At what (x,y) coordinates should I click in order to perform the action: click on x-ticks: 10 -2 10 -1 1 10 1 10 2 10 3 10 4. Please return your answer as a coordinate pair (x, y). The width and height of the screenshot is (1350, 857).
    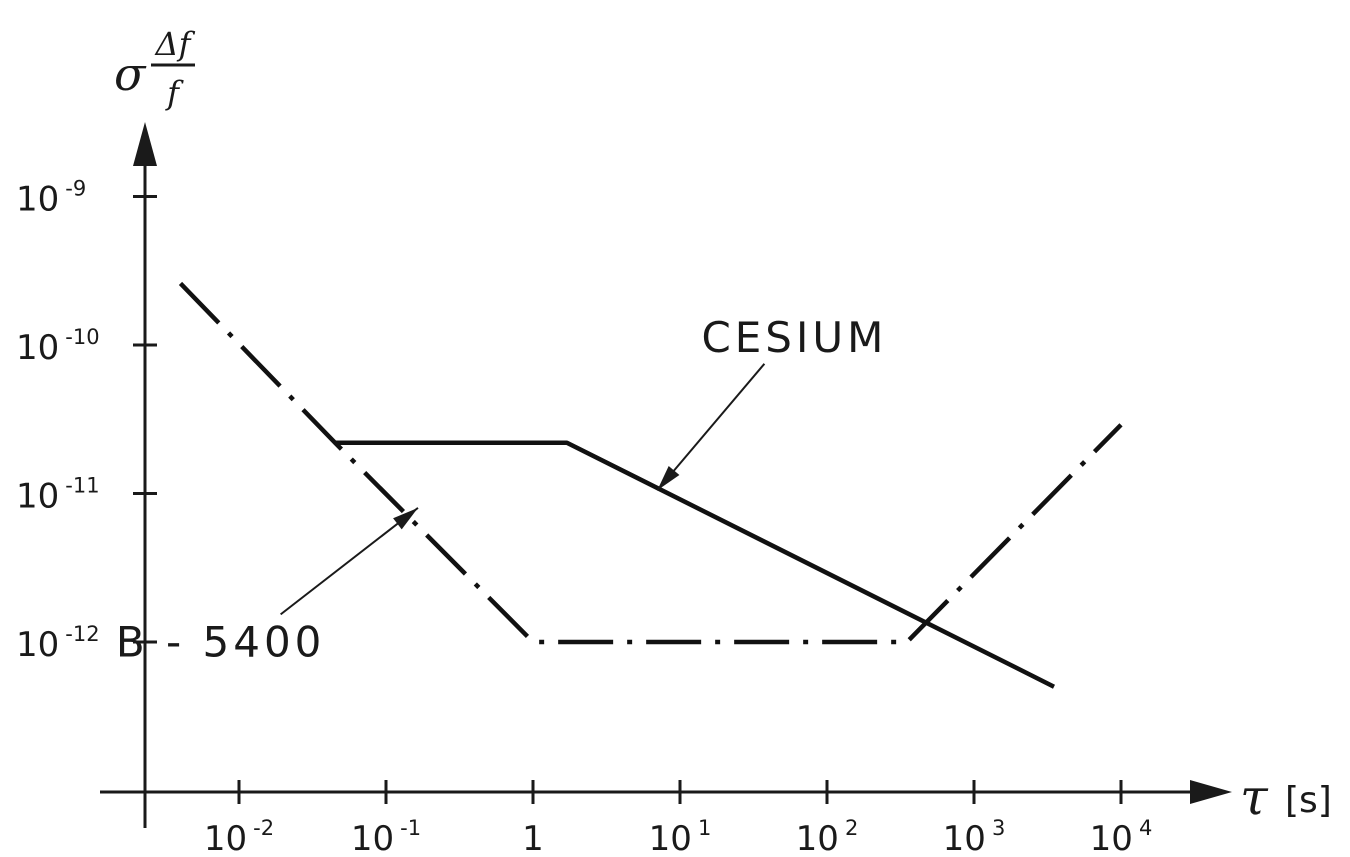
    Looking at the image, I should click on (678, 818).